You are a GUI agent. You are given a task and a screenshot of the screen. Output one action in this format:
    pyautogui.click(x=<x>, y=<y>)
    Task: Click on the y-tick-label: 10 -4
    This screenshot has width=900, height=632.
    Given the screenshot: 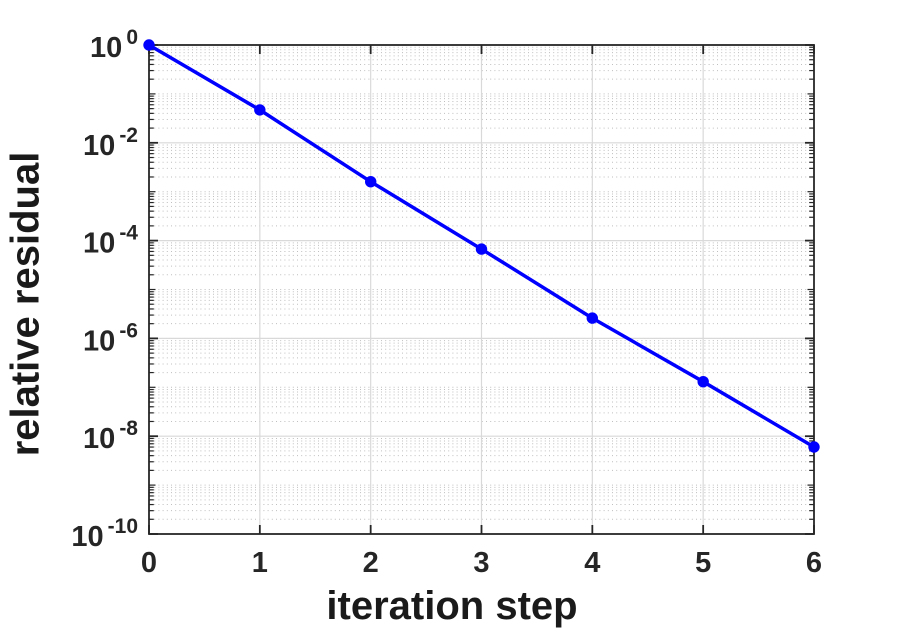 What is the action you would take?
    pyautogui.click(x=110, y=241)
    